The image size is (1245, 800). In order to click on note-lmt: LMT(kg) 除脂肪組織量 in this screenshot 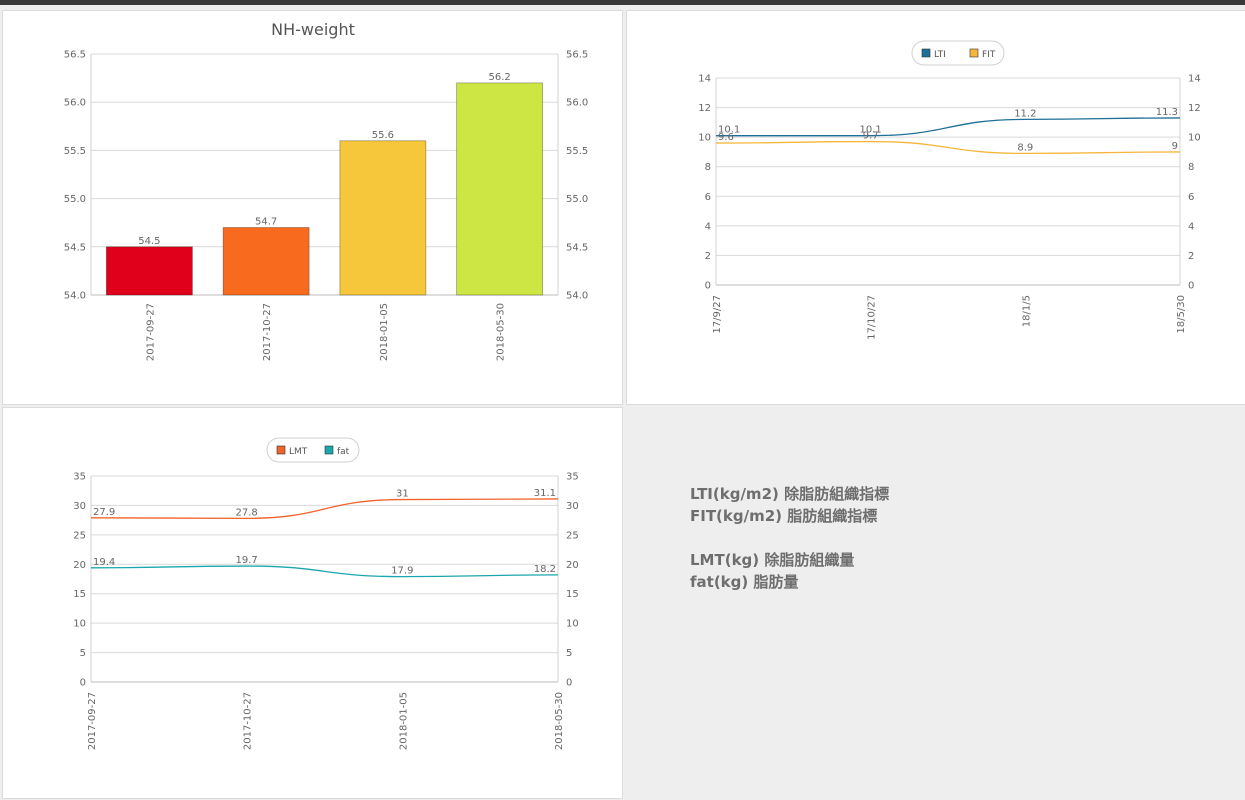, I will do `click(772, 560)`.